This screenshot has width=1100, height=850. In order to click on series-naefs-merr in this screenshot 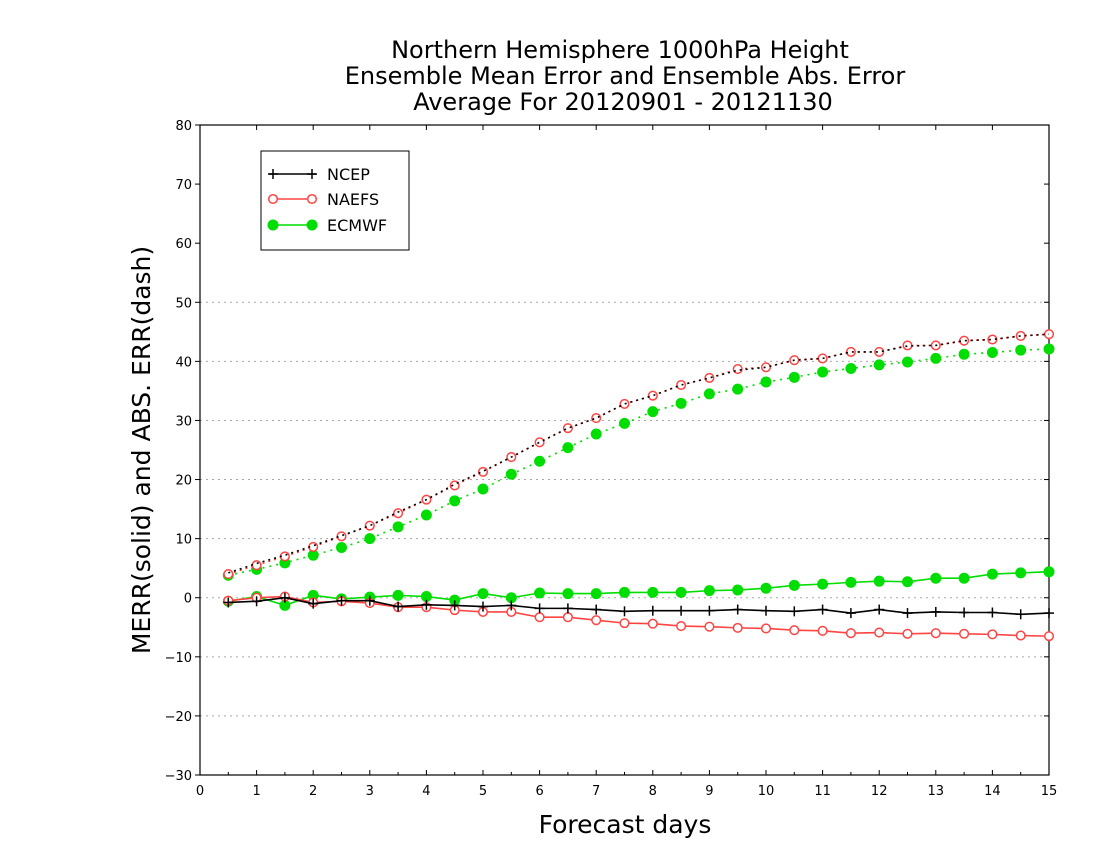, I will do `click(639, 616)`.